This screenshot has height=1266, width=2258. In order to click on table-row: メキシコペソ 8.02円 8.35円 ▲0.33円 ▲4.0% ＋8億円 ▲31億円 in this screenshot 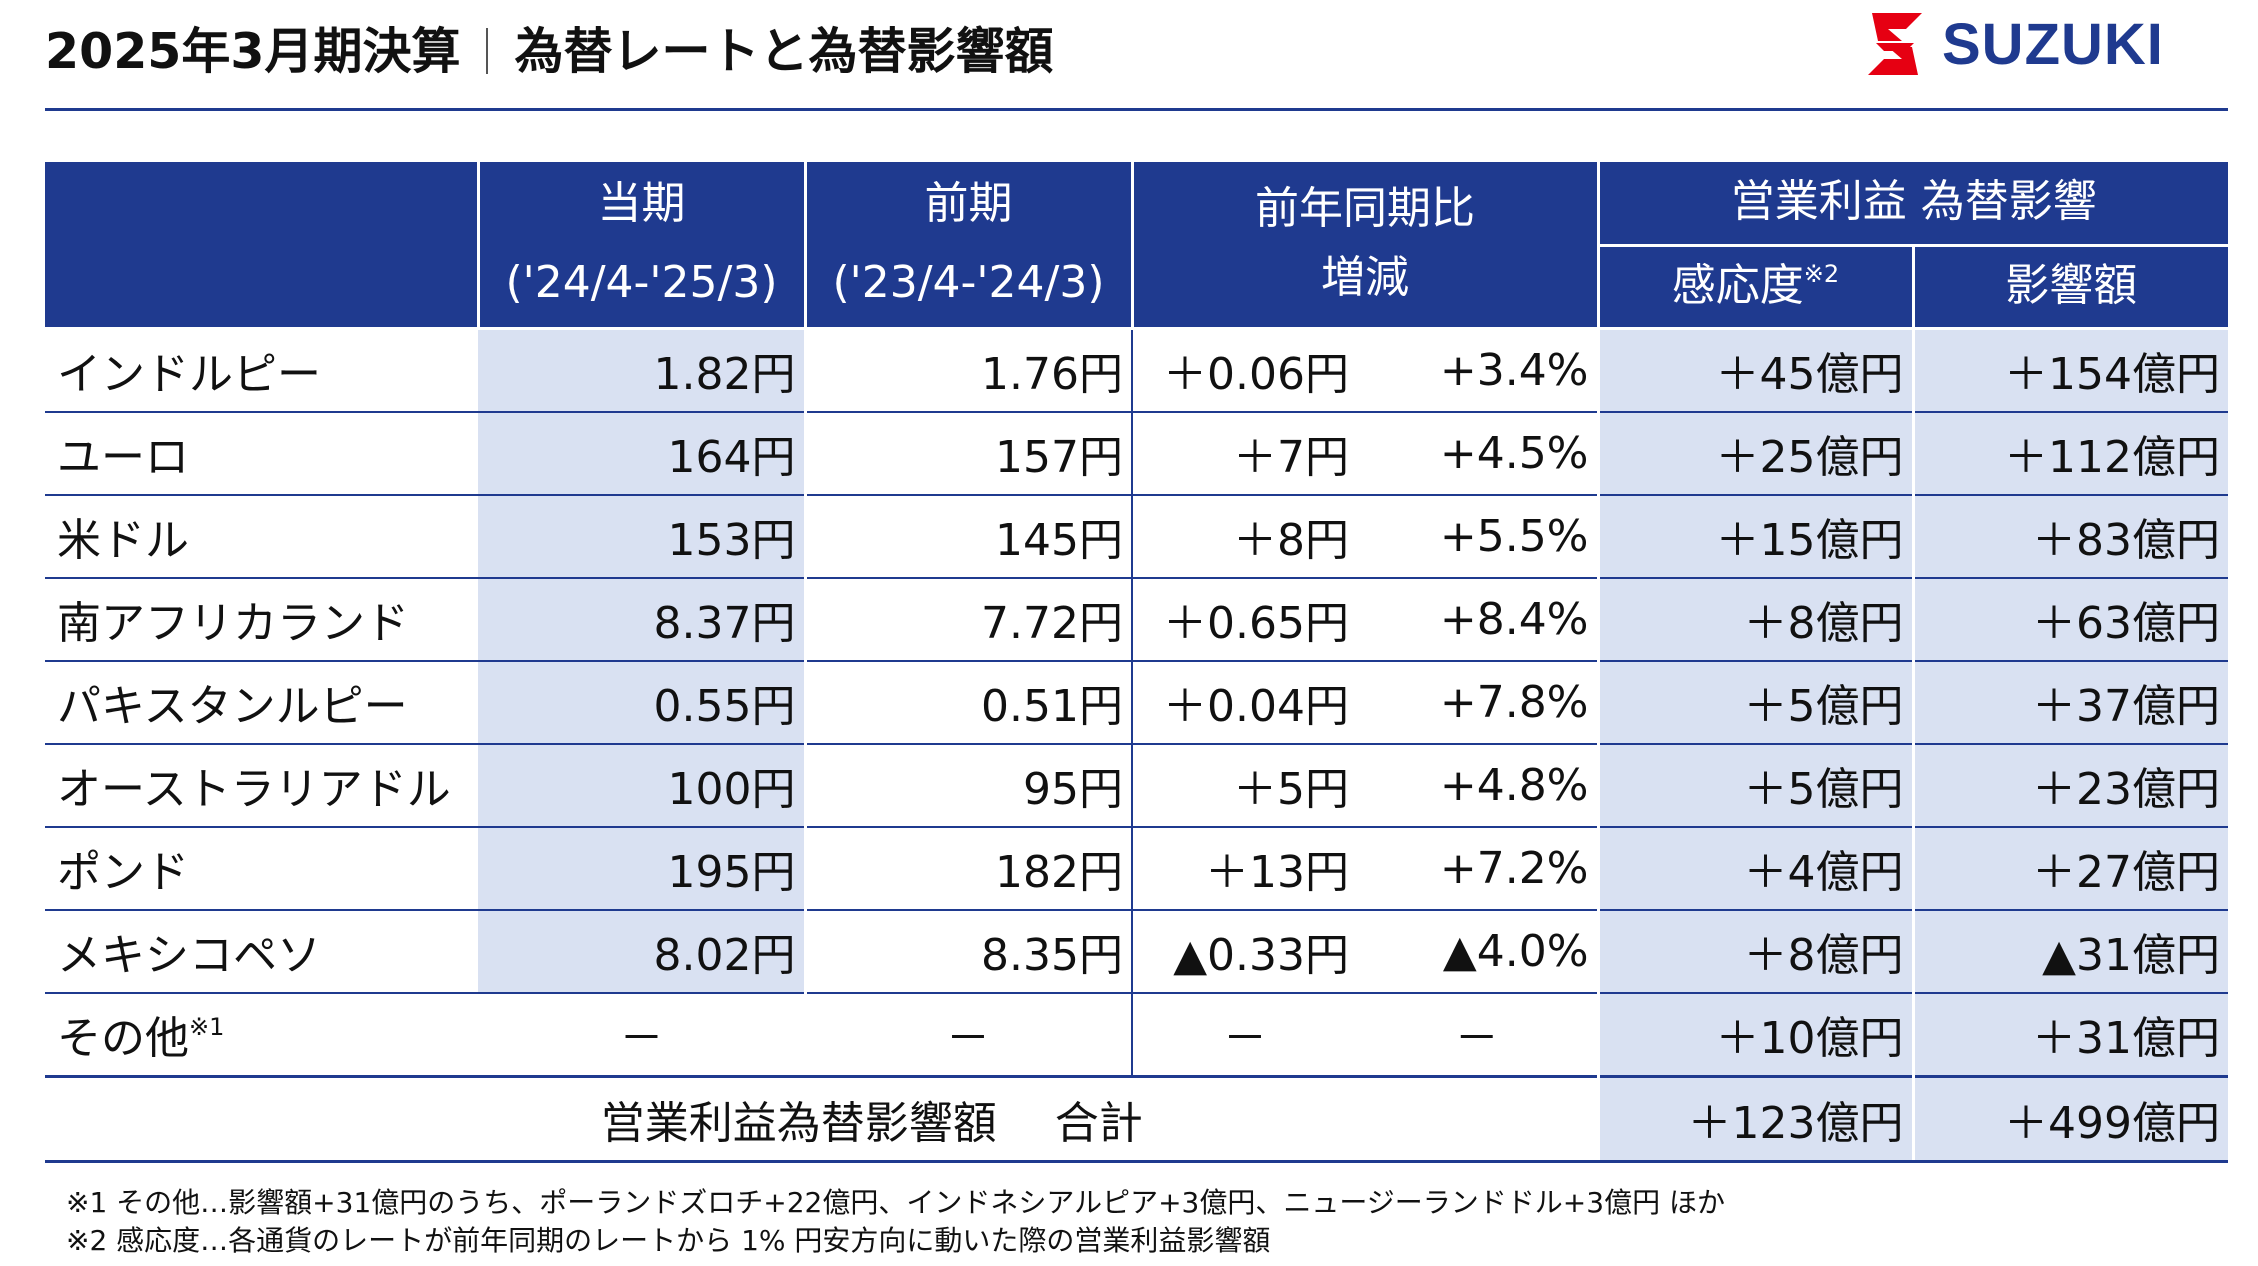, I will do `click(1136, 951)`.